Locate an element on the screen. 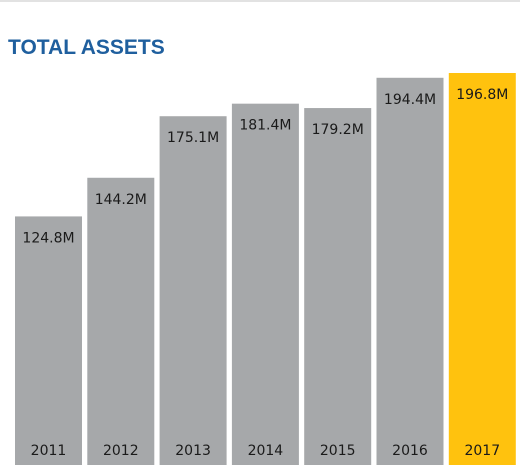 This screenshot has width=520, height=471. x-tick-label: 2013 is located at coordinates (193, 451).